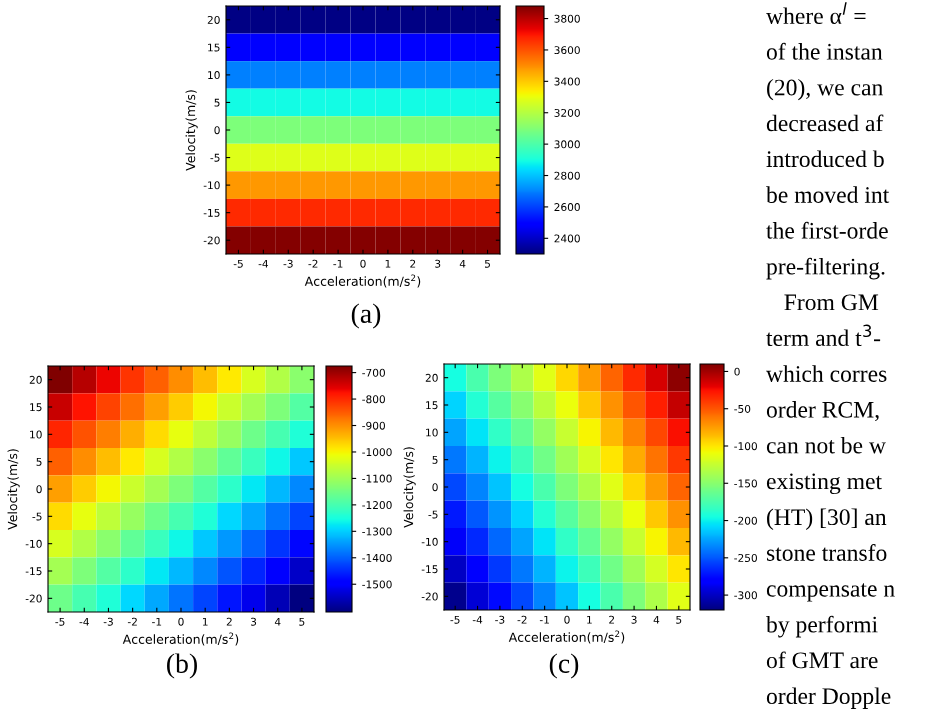  I want to click on text: (HT) [30] an, so click(827, 519).